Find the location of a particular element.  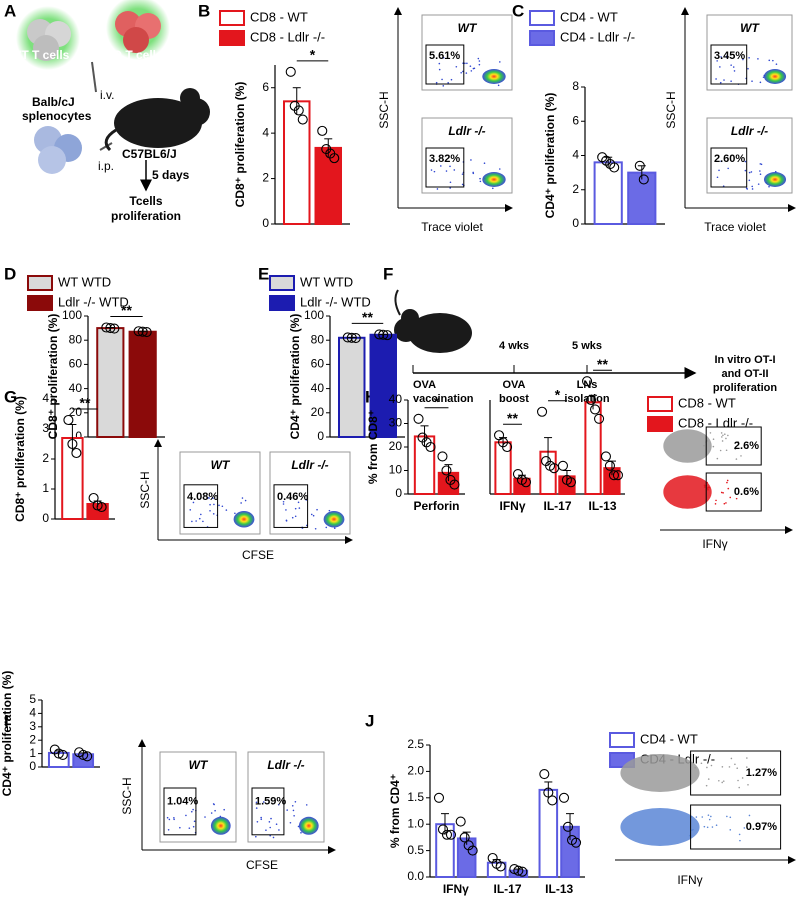

label: proliferation is located at coordinates (745, 388).